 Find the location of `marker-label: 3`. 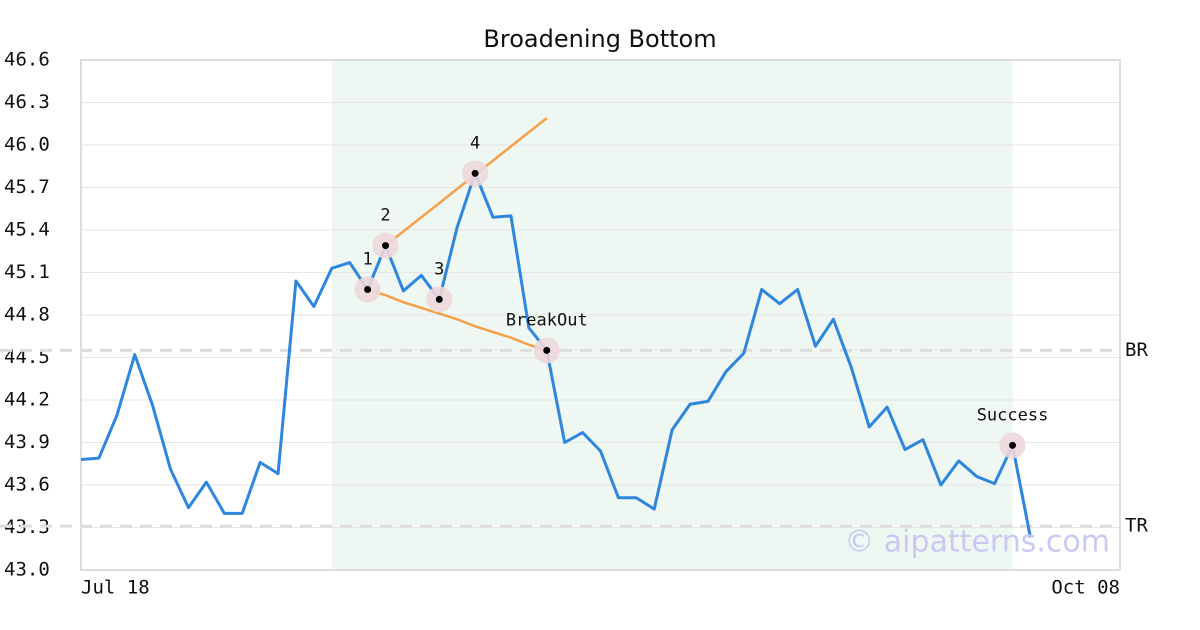

marker-label: 3 is located at coordinates (439, 269).